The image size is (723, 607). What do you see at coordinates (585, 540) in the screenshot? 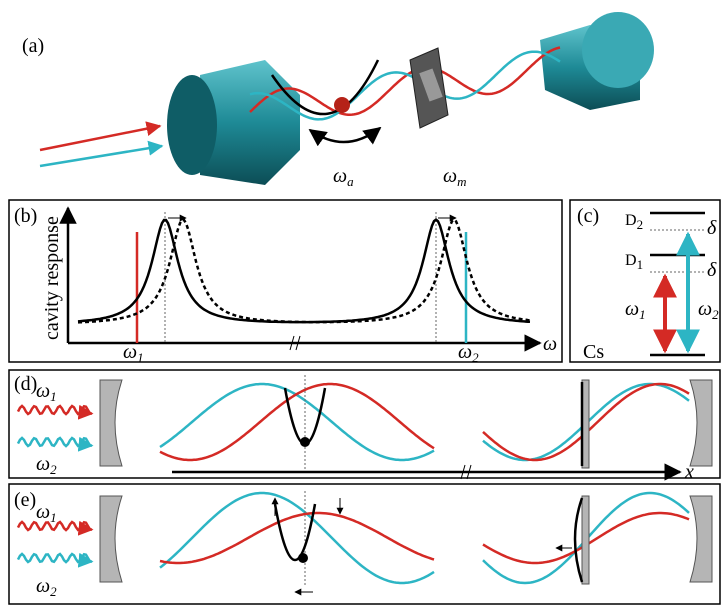
I see `membrane-holder` at bounding box center [585, 540].